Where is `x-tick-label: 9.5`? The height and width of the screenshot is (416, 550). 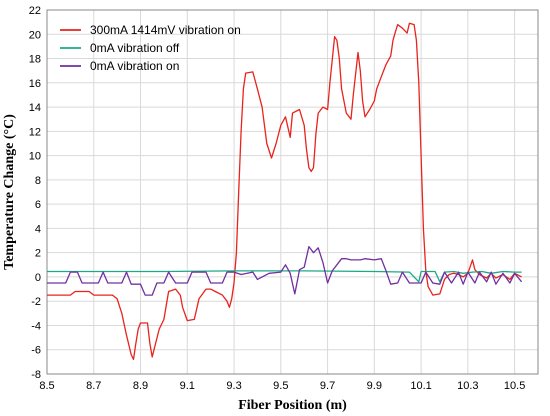
x-tick-label: 9.5 is located at coordinates (280, 386).